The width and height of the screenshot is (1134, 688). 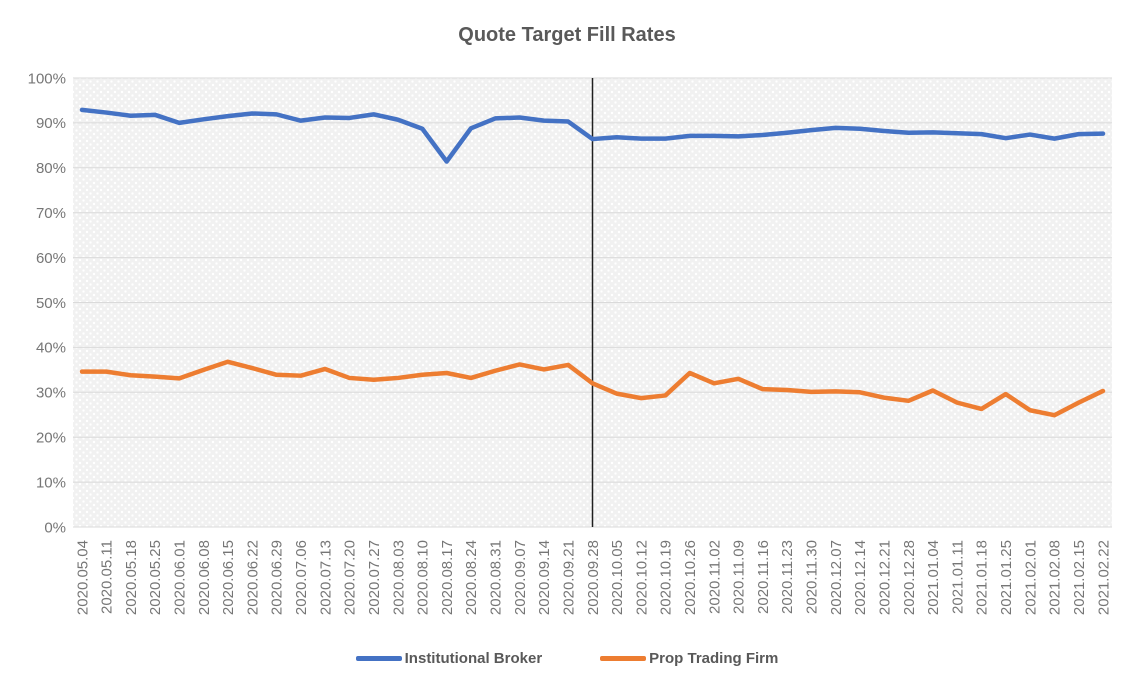 What do you see at coordinates (301, 577) in the screenshot?
I see `x-axis-tick-label: 2020.07.06` at bounding box center [301, 577].